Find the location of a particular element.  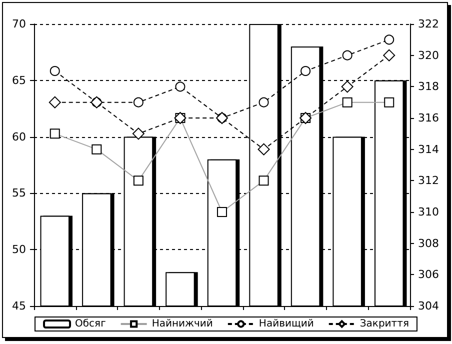

y2-tick-label: 312 is located at coordinates (428, 181).